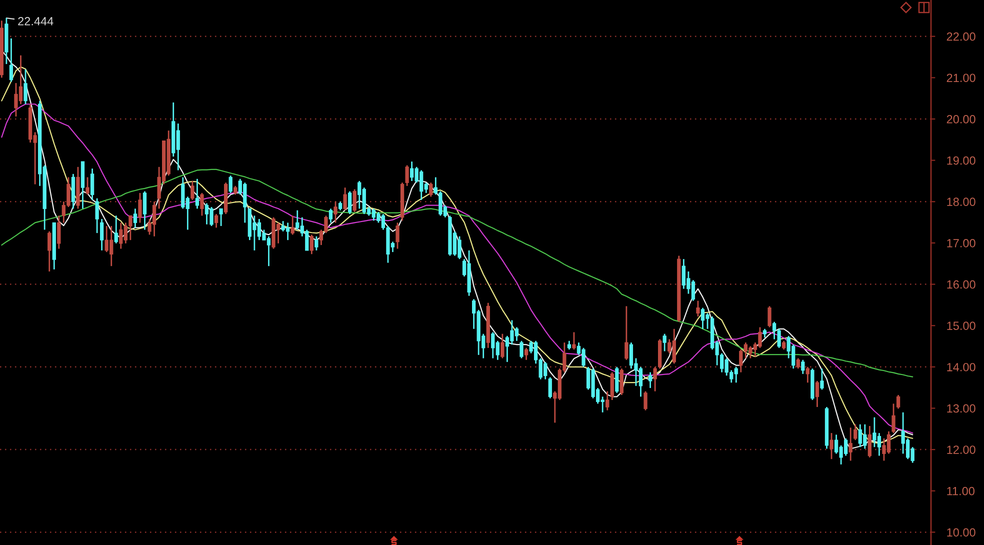  What do you see at coordinates (961, 119) in the screenshot?
I see `y-tick-label: 20.00` at bounding box center [961, 119].